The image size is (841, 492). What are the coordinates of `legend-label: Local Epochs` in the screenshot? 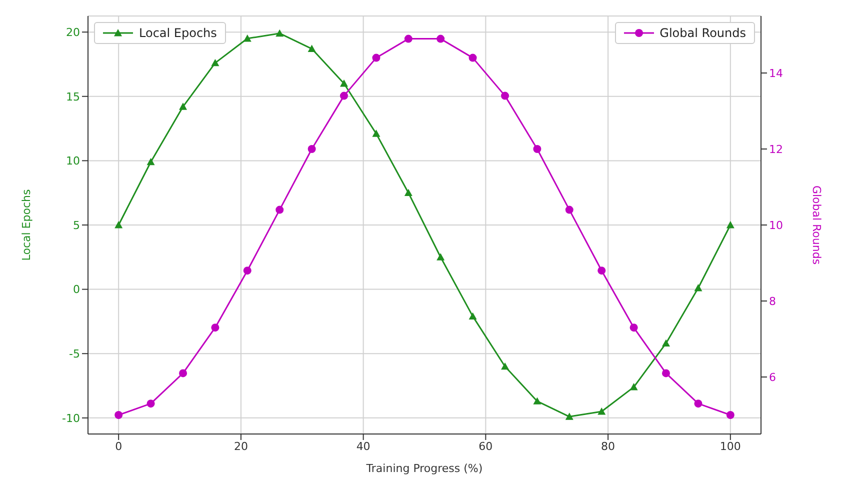 It's located at (178, 33).